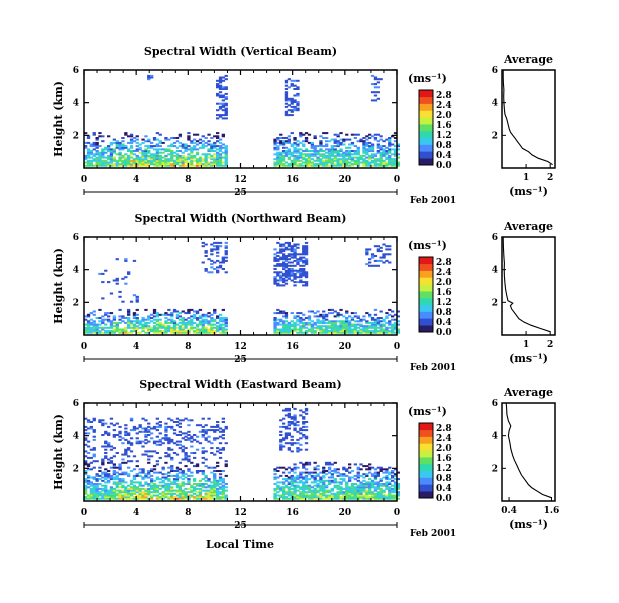  I want to click on colorbar-unit: (ms⁻¹), so click(427, 411).